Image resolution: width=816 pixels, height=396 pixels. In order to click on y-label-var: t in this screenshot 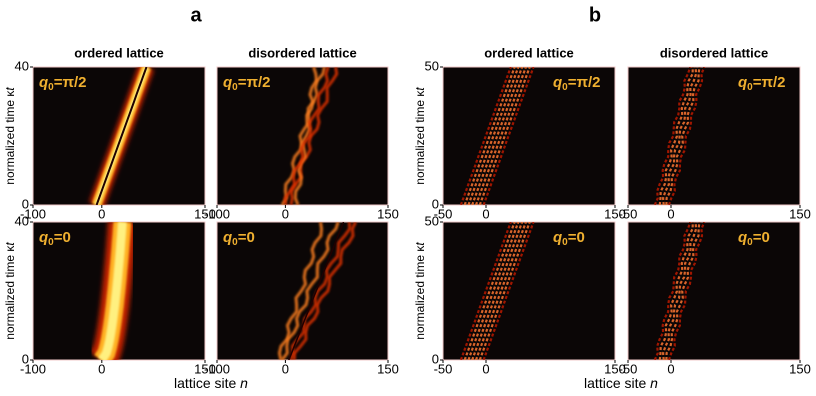, I will do `click(420, 89)`.